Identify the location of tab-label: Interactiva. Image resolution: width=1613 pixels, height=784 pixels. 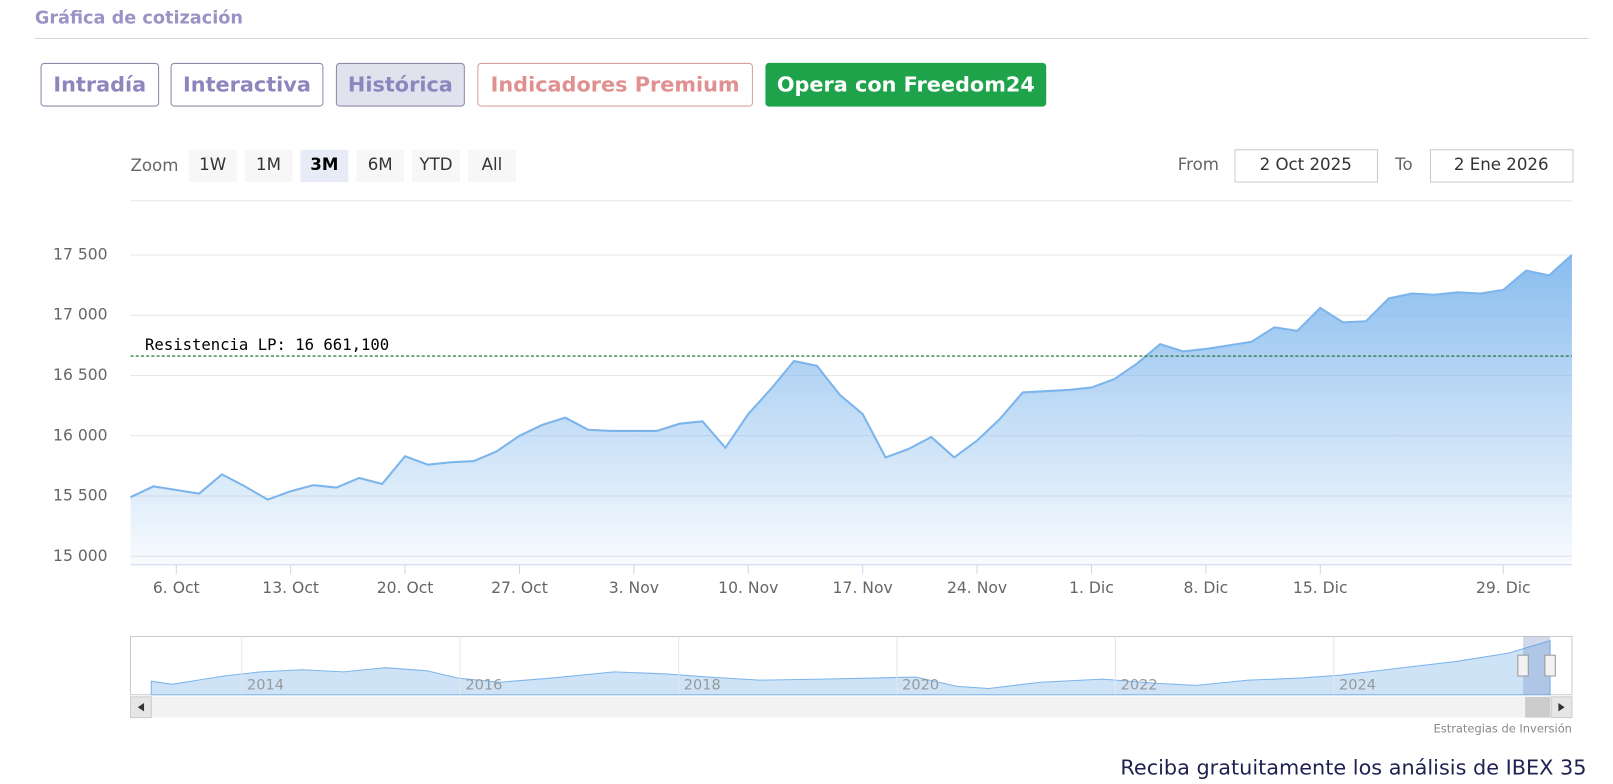
(247, 84).